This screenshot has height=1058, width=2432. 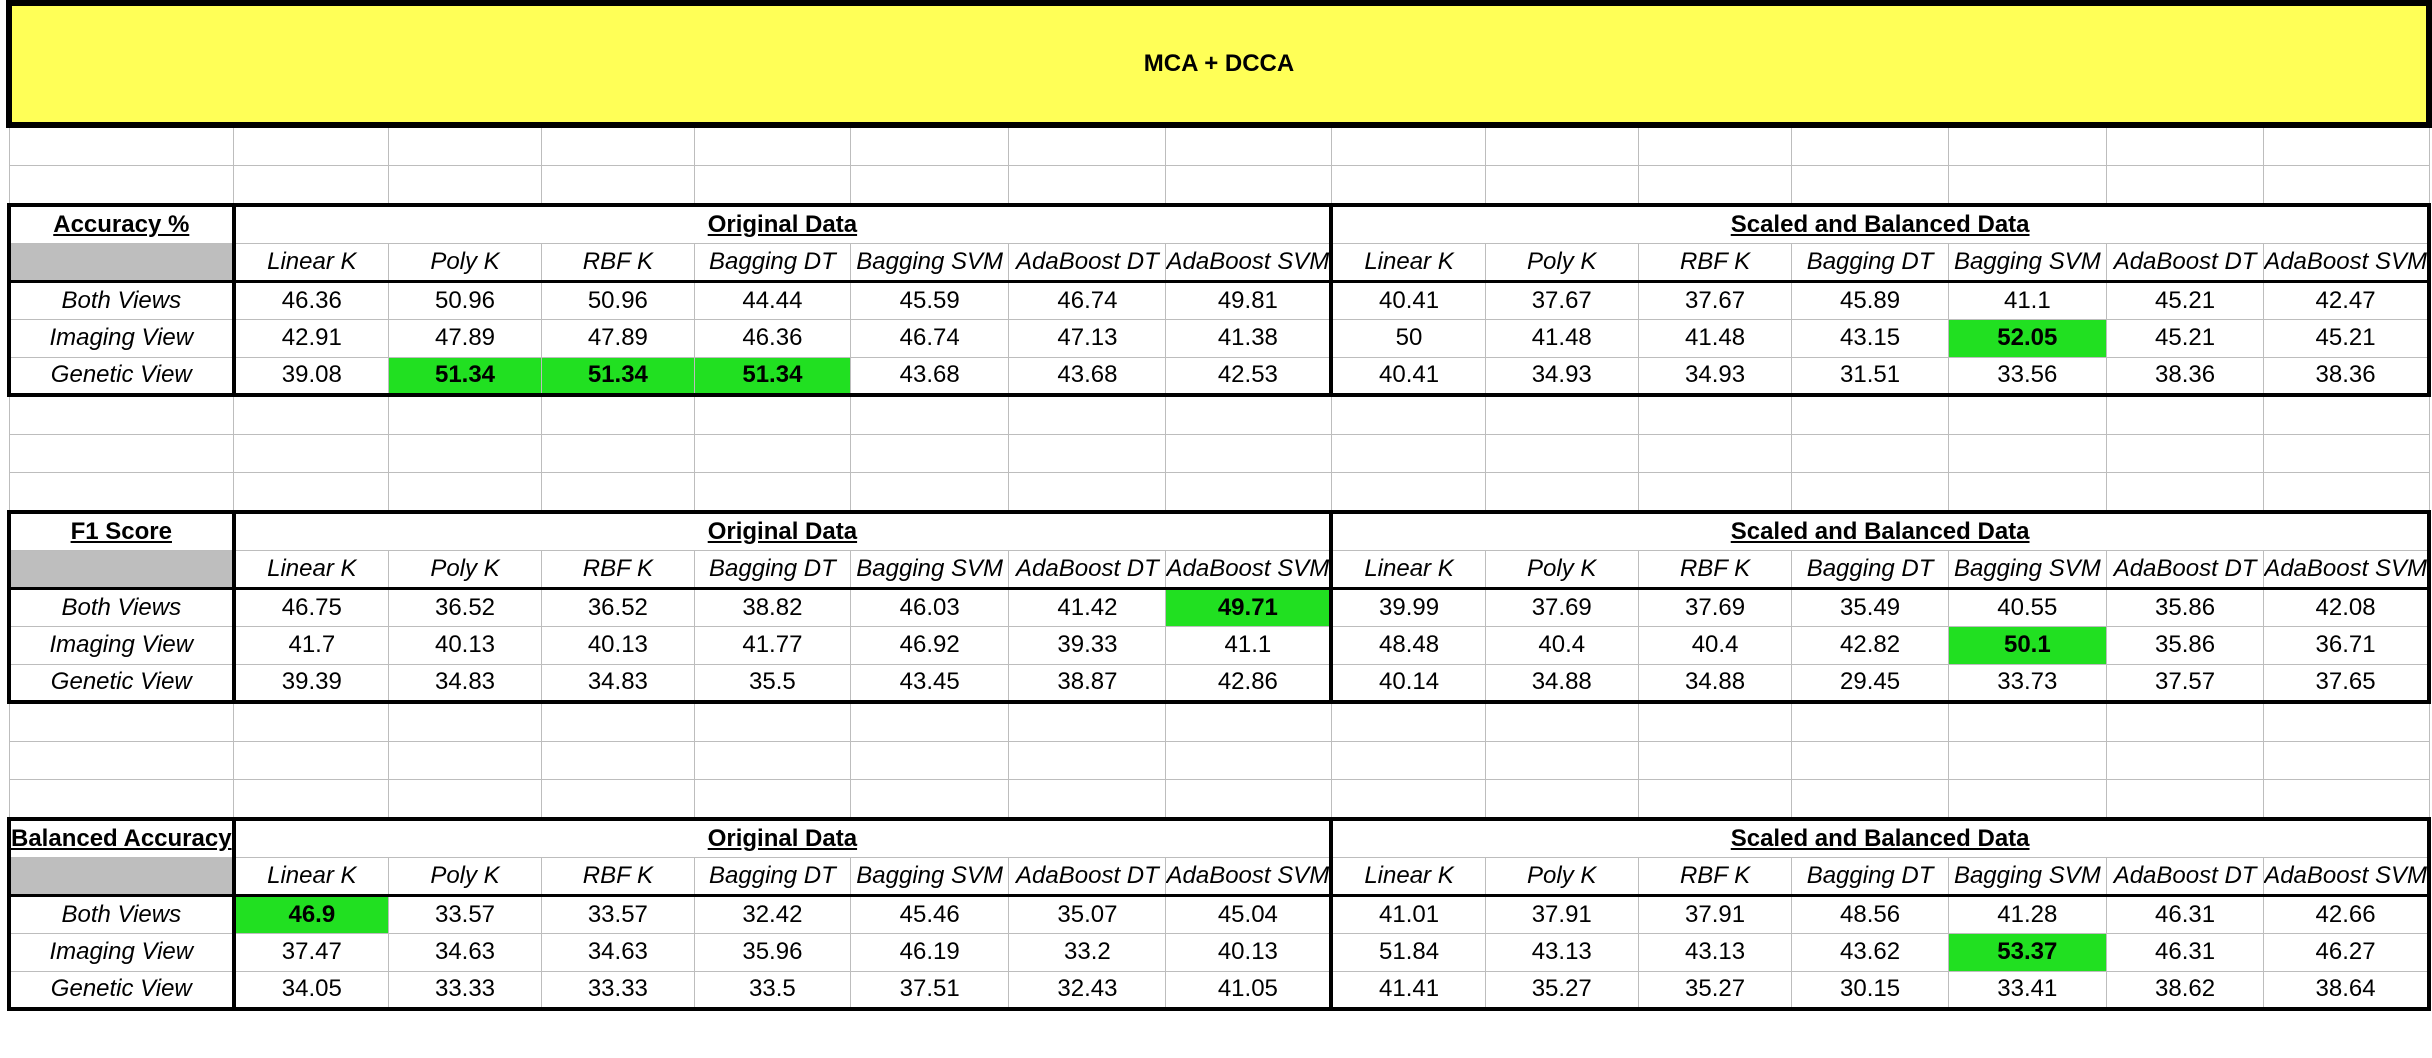 I want to click on value-cell: 37.65, so click(x=2347, y=683).